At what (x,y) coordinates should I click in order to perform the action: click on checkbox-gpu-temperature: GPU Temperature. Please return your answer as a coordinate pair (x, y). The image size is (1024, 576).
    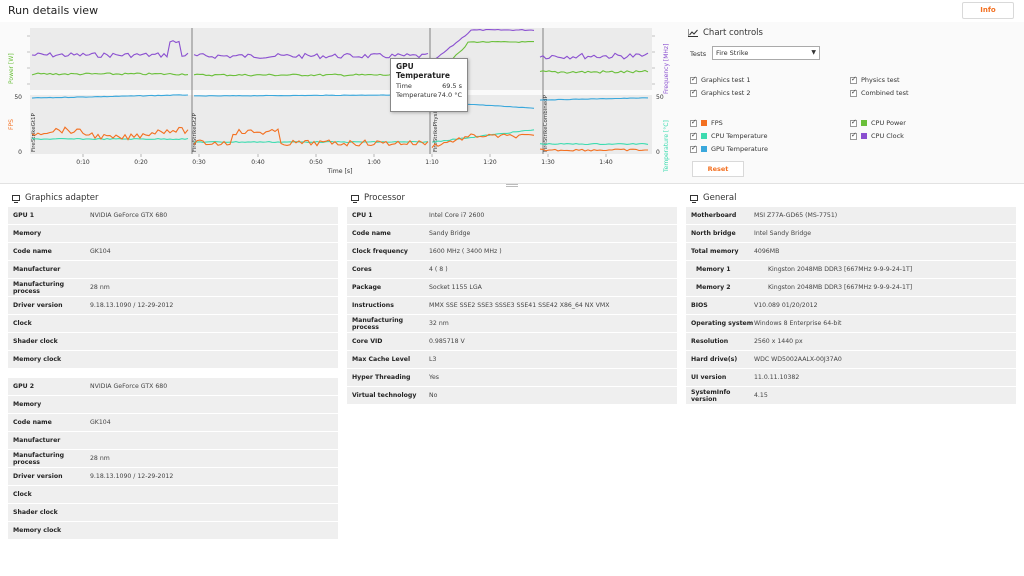
    Looking at the image, I should click on (729, 148).